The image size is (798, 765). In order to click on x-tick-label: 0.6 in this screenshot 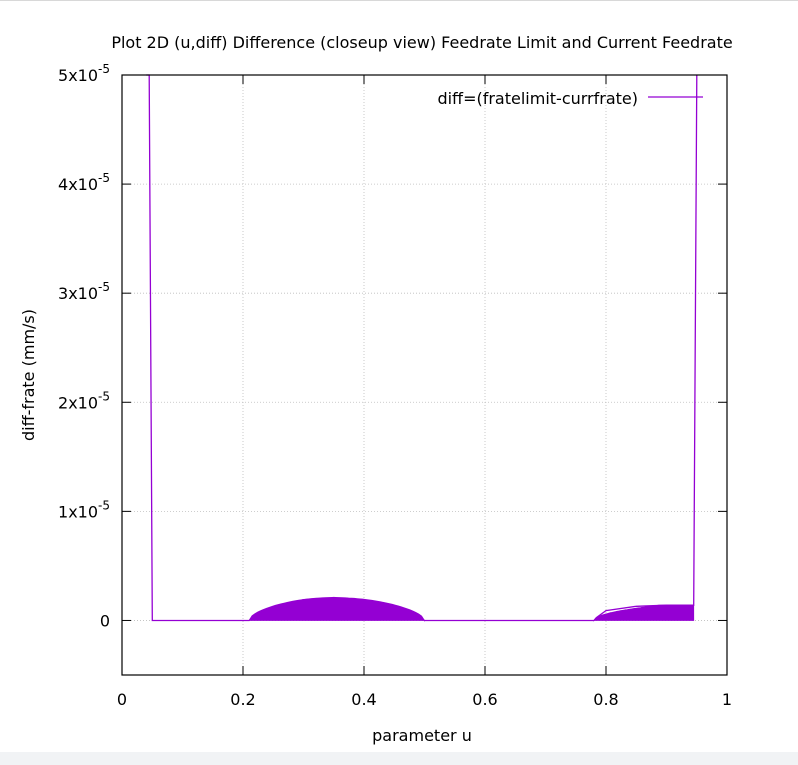, I will do `click(484, 699)`.